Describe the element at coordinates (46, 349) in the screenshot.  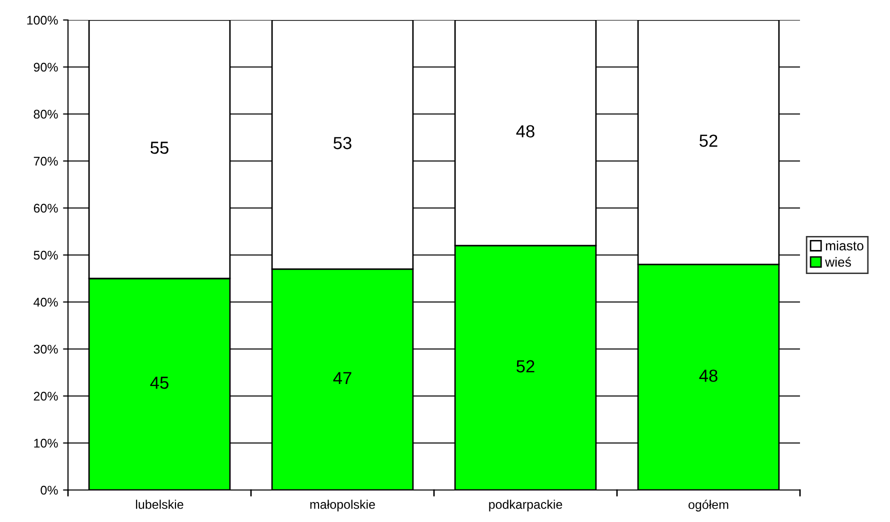
I see `y-tick-label: 30%` at that location.